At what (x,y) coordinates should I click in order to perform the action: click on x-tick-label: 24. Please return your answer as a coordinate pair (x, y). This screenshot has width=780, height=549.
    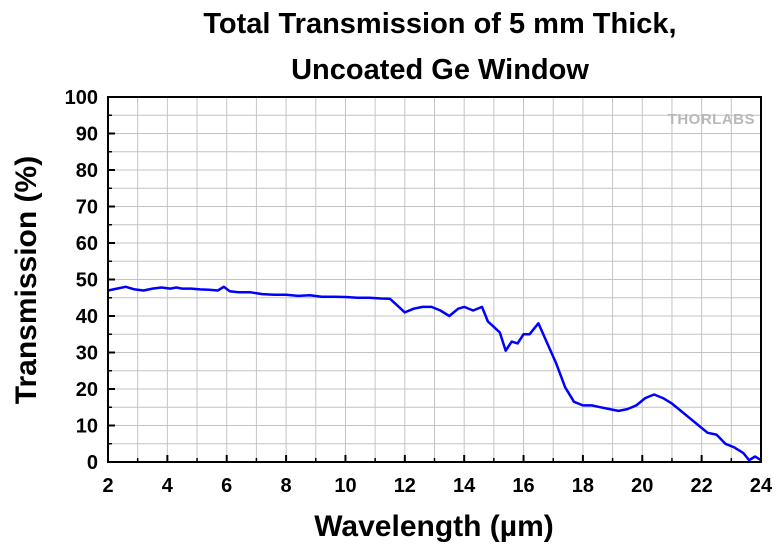
    Looking at the image, I should click on (761, 486).